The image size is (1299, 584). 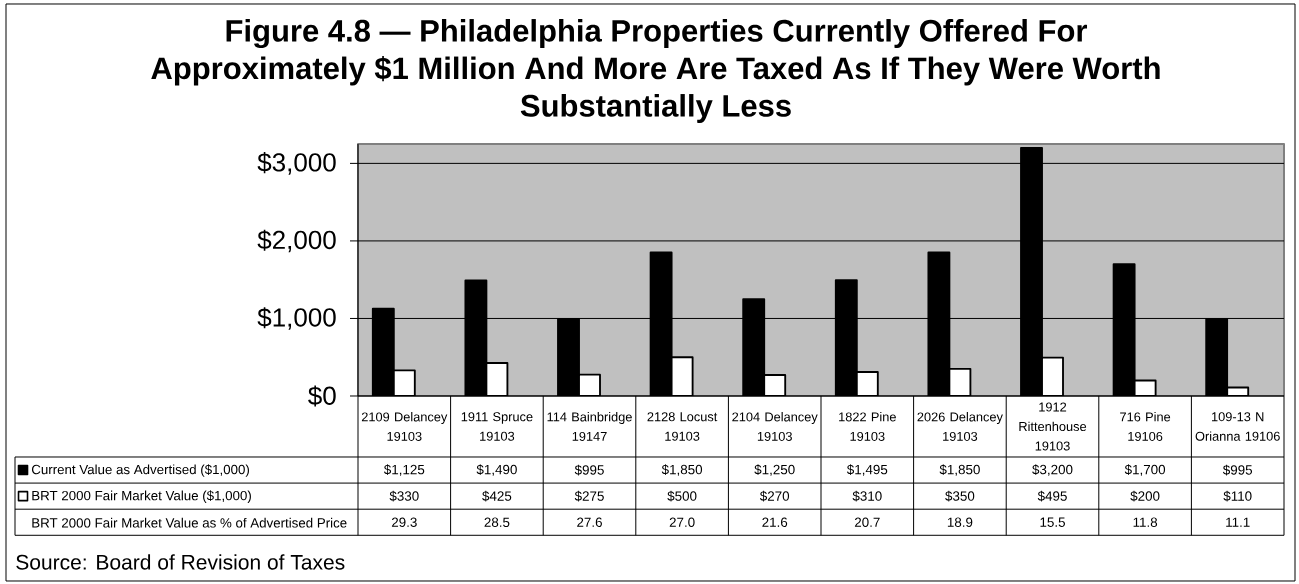 I want to click on x-tick-label: 2104 Delancey 19103, so click(x=775, y=426).